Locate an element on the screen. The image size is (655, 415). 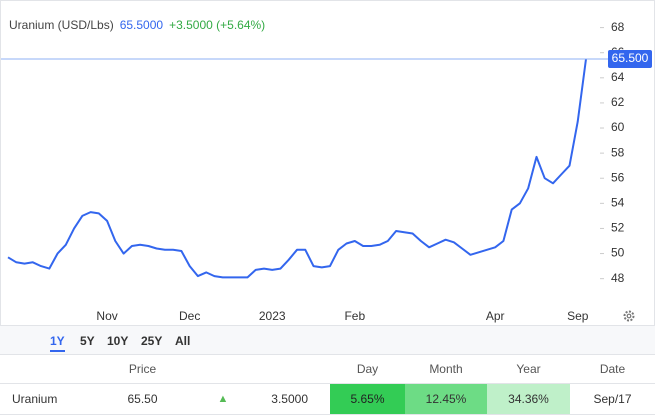
column-header: Price is located at coordinates (142, 369).